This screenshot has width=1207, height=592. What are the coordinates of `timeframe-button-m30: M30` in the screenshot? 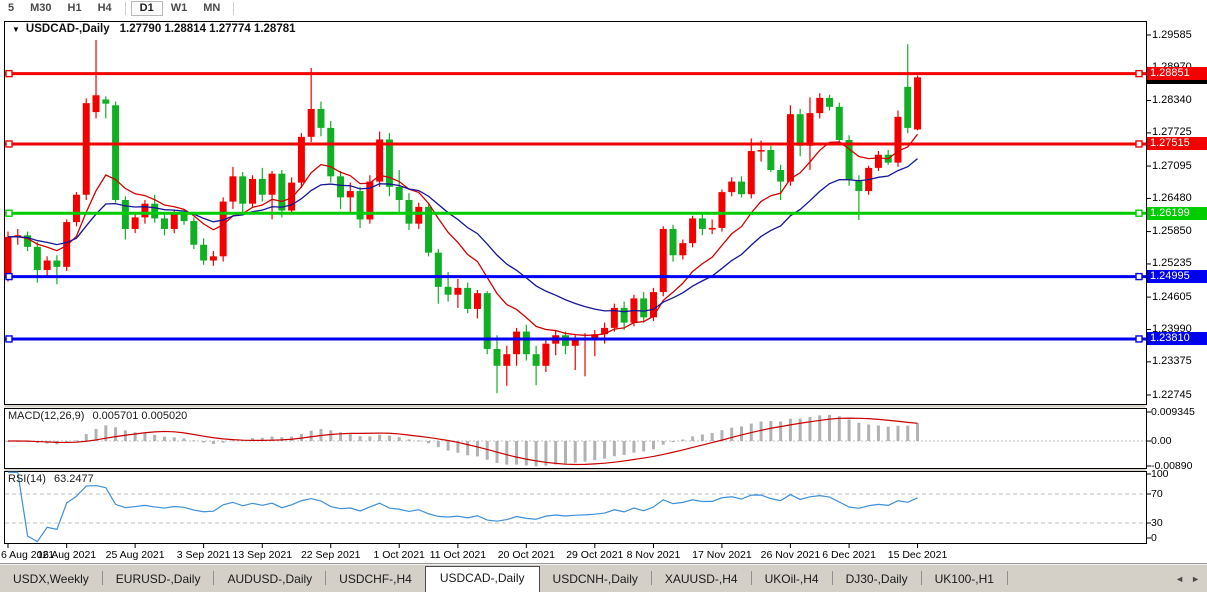 It's located at (41, 8).